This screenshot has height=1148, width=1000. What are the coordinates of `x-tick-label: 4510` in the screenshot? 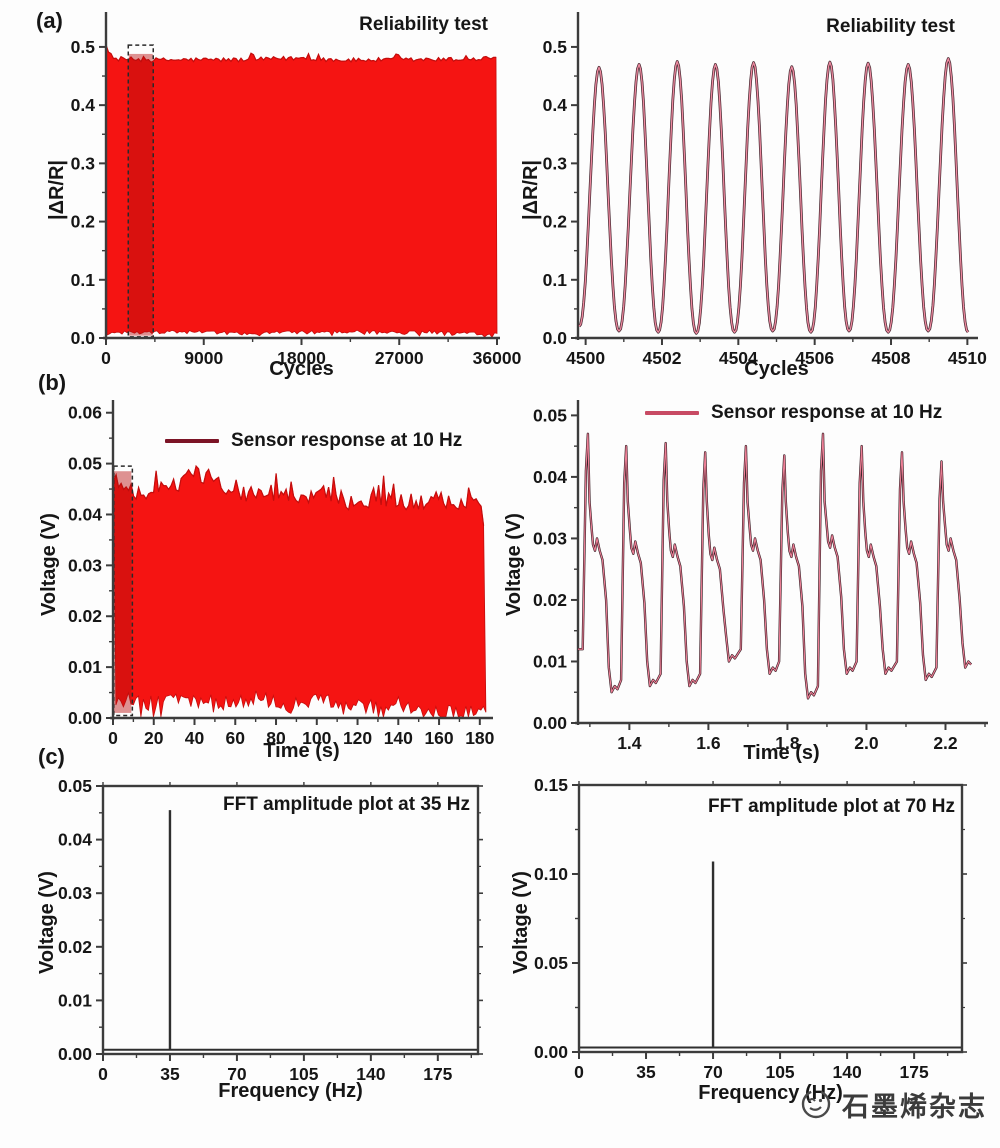 It's located at (967, 358).